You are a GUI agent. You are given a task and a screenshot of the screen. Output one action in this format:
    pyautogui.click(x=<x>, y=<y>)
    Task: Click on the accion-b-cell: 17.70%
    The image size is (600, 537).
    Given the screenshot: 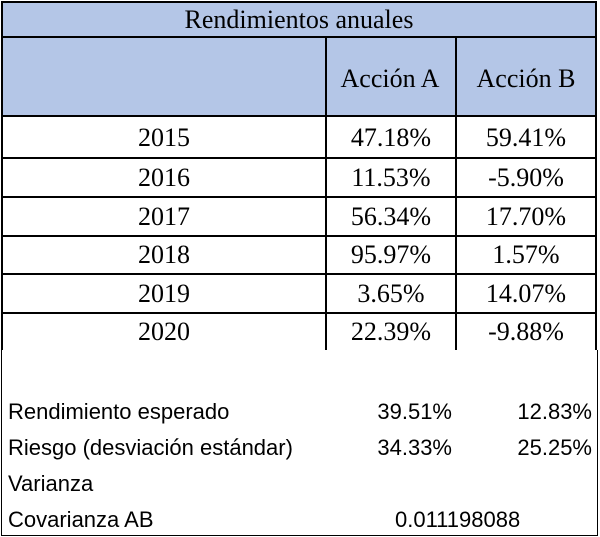 What is the action you would take?
    pyautogui.click(x=526, y=216)
    